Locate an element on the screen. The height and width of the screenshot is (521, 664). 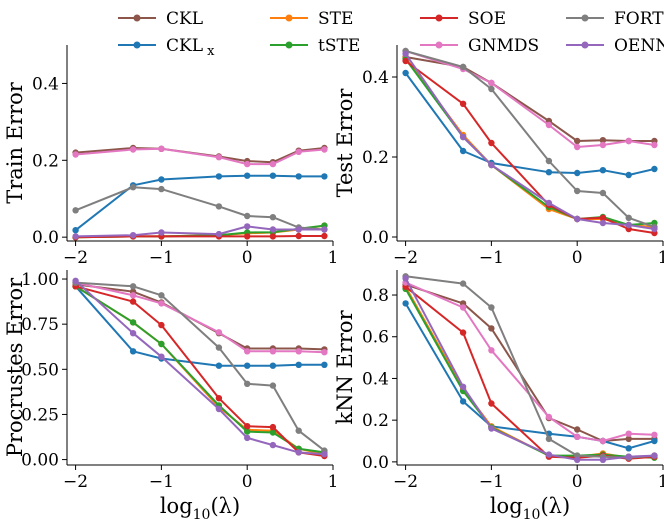
legend-entry-ckl-x: CKL x is located at coordinates (166, 47).